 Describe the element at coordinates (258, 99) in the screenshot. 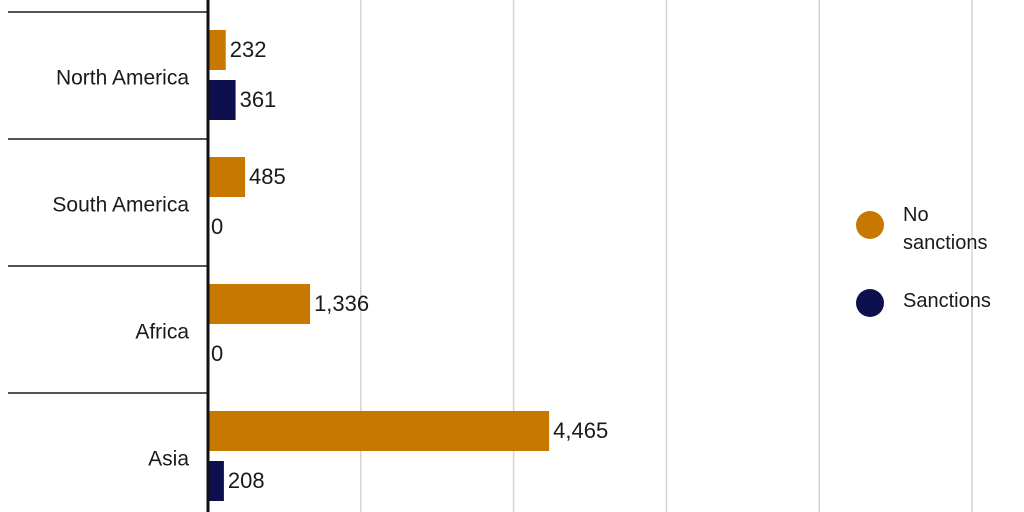

I see `value-label-sanctions-north-america: 361` at that location.